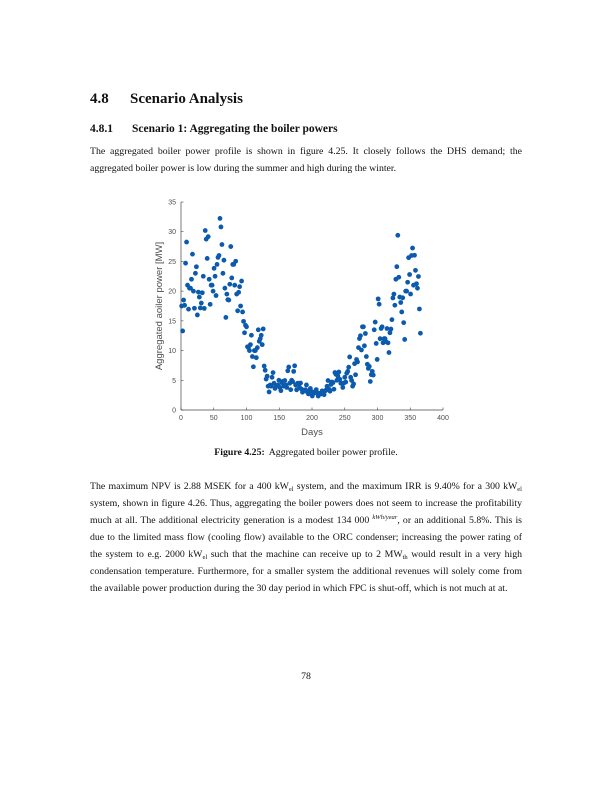 Image resolution: width=612 pixels, height=792 pixels. What do you see at coordinates (443, 418) in the screenshot?
I see `x-tick-label: 400` at bounding box center [443, 418].